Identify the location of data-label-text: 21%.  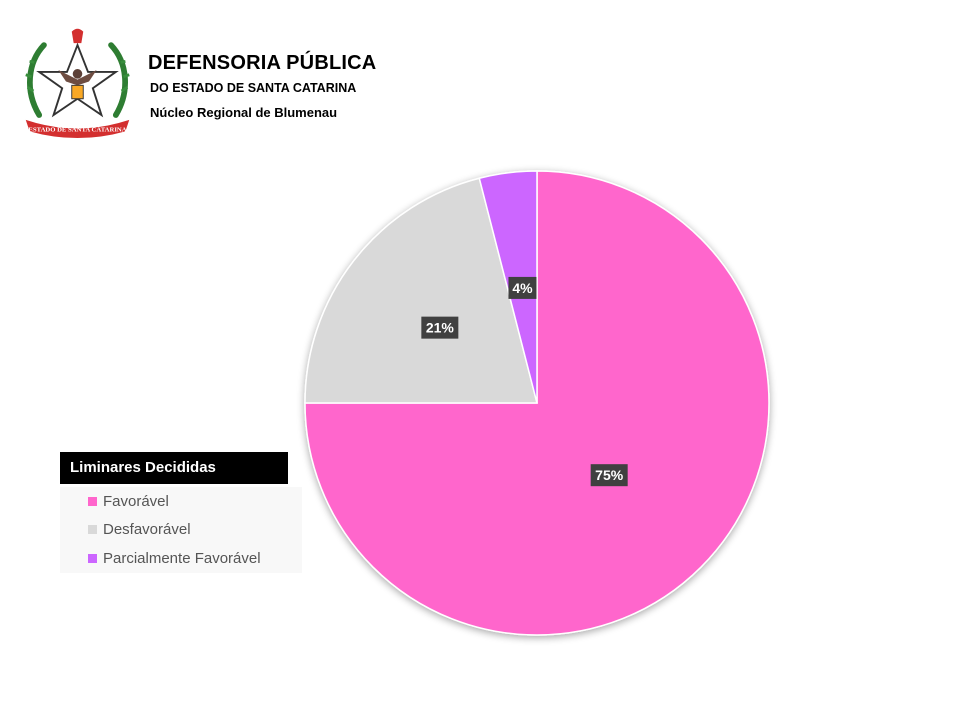
(440, 328).